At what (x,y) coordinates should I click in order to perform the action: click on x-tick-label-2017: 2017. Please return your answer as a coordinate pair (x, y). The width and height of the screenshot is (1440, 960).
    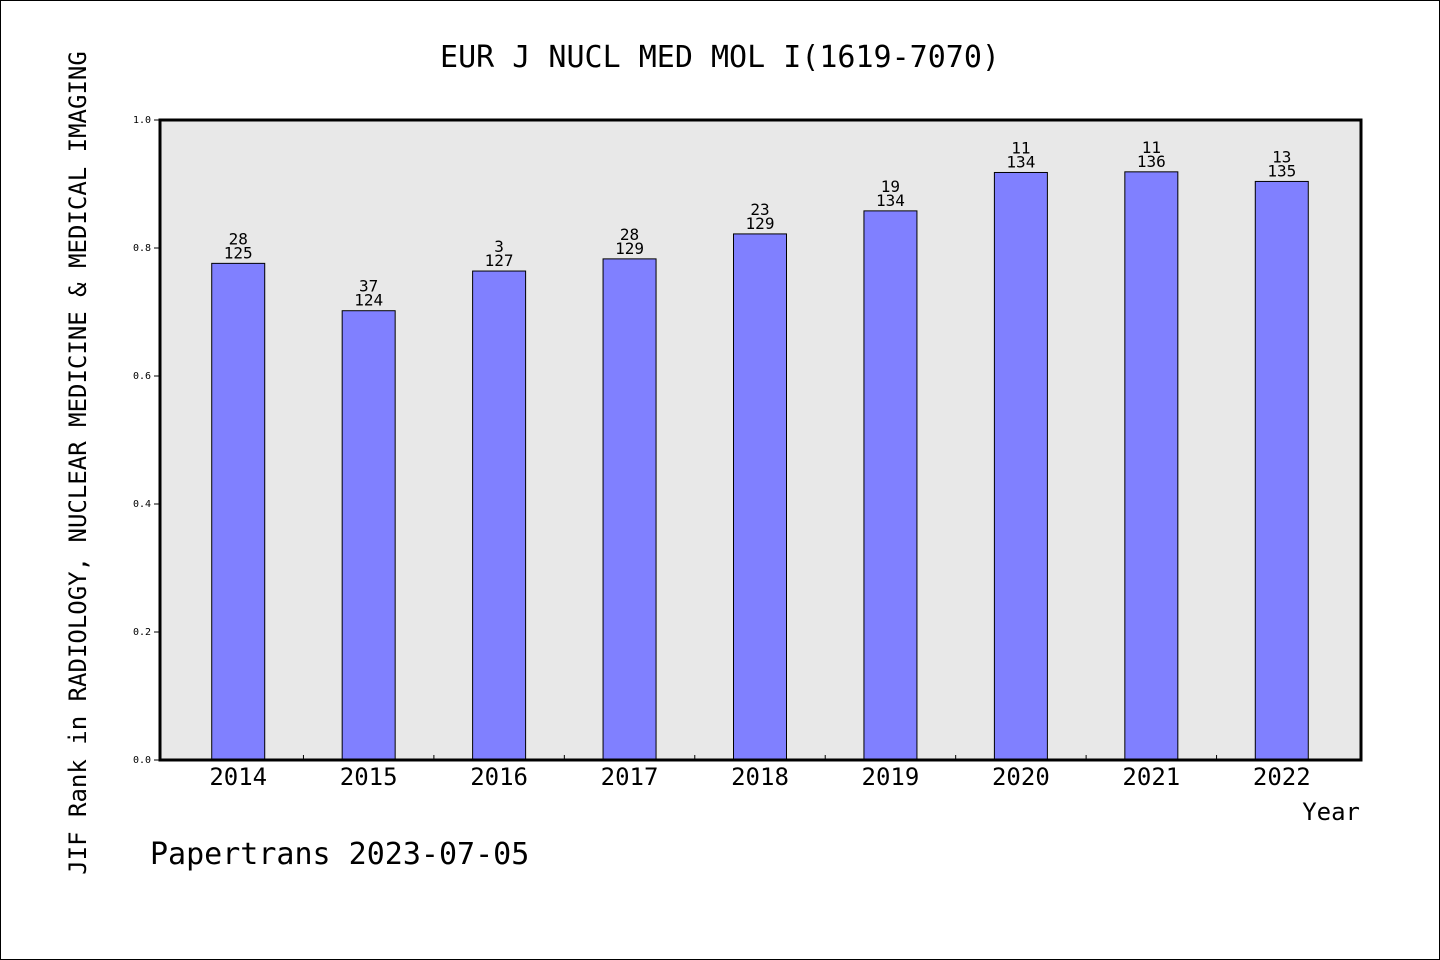
    Looking at the image, I should click on (630, 777).